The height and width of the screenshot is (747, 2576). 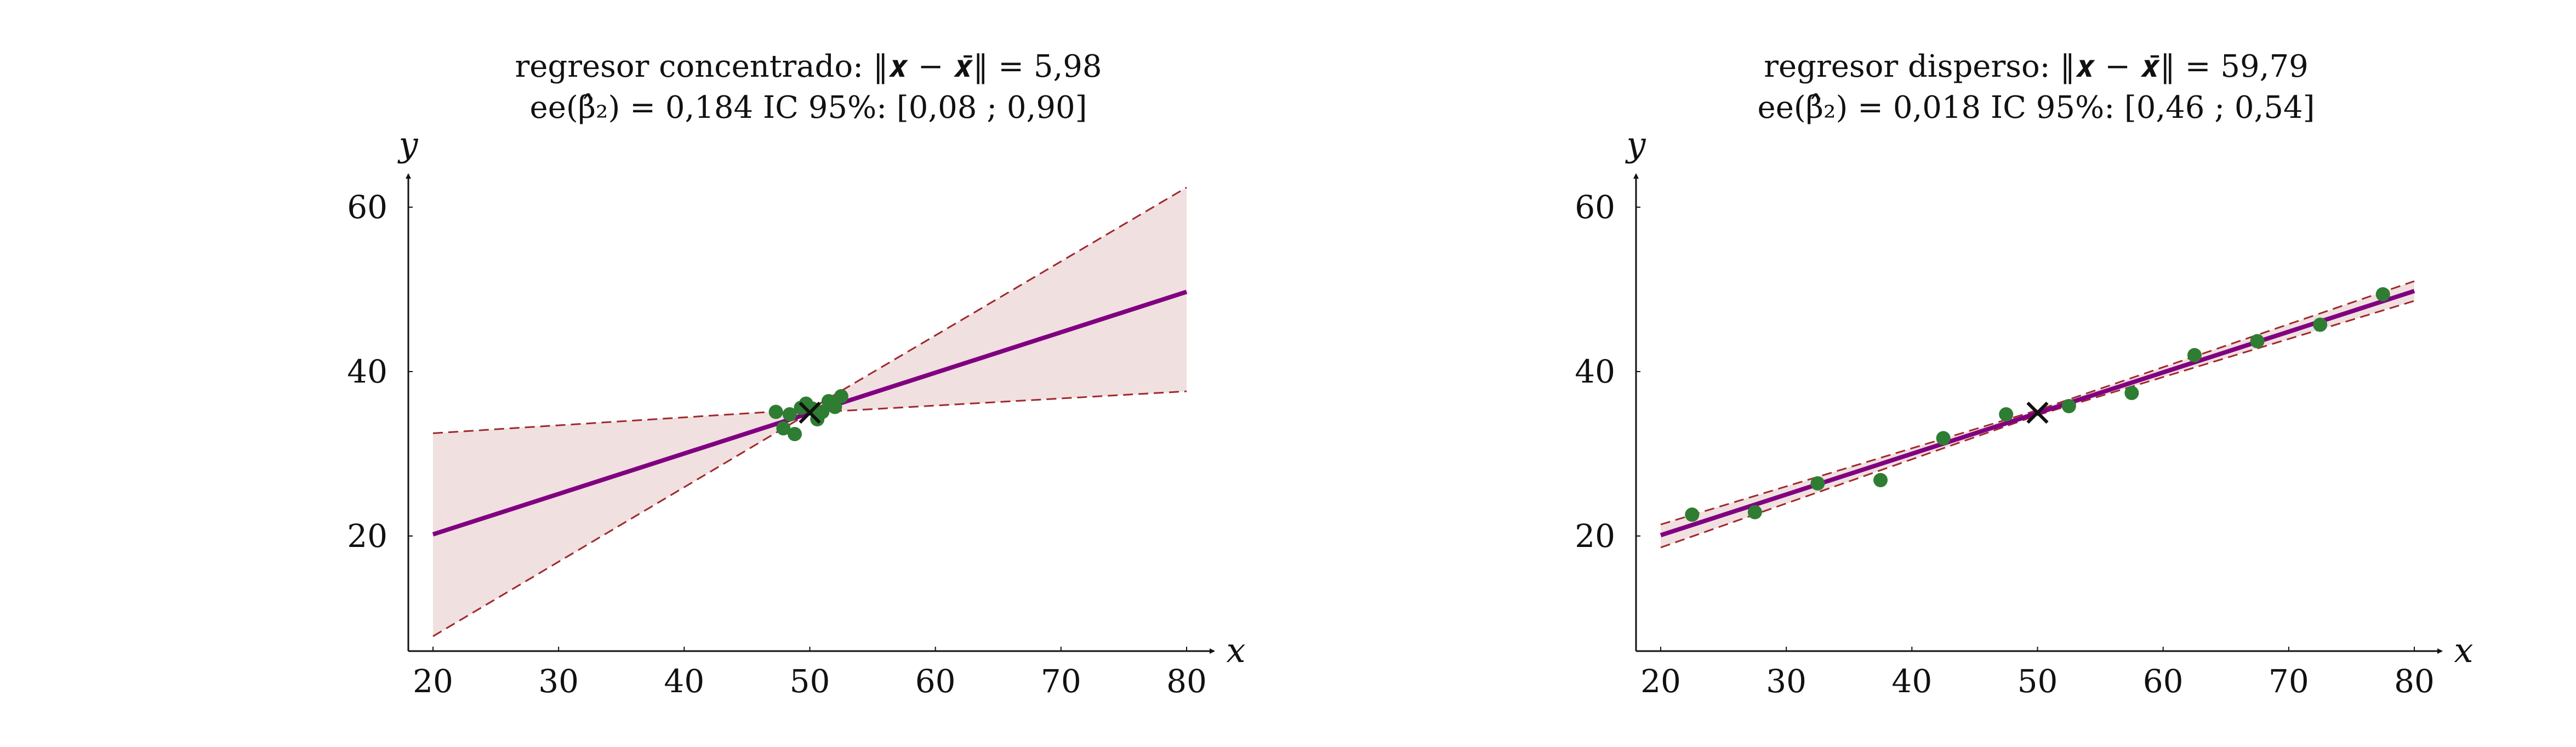 I want to click on band-lower-boundary, so click(x=2037, y=424).